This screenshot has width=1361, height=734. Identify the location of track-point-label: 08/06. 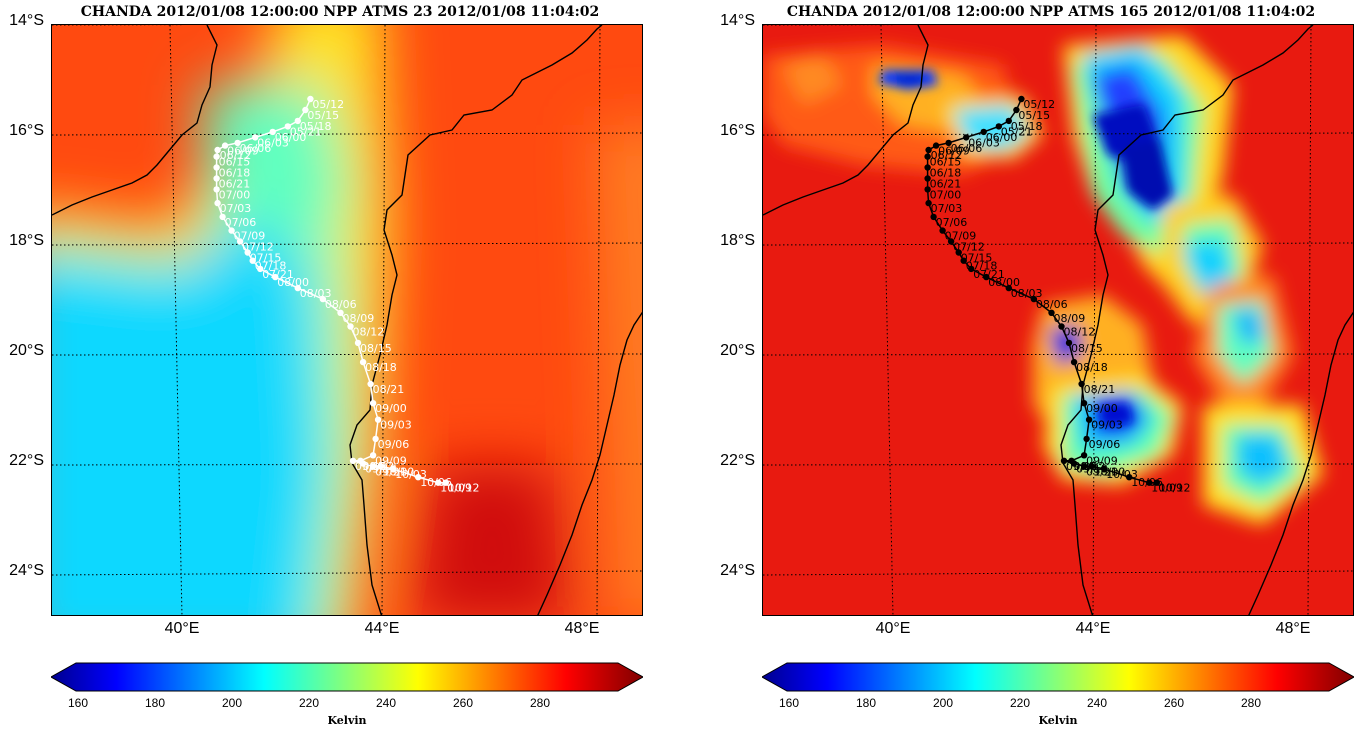
(1052, 304).